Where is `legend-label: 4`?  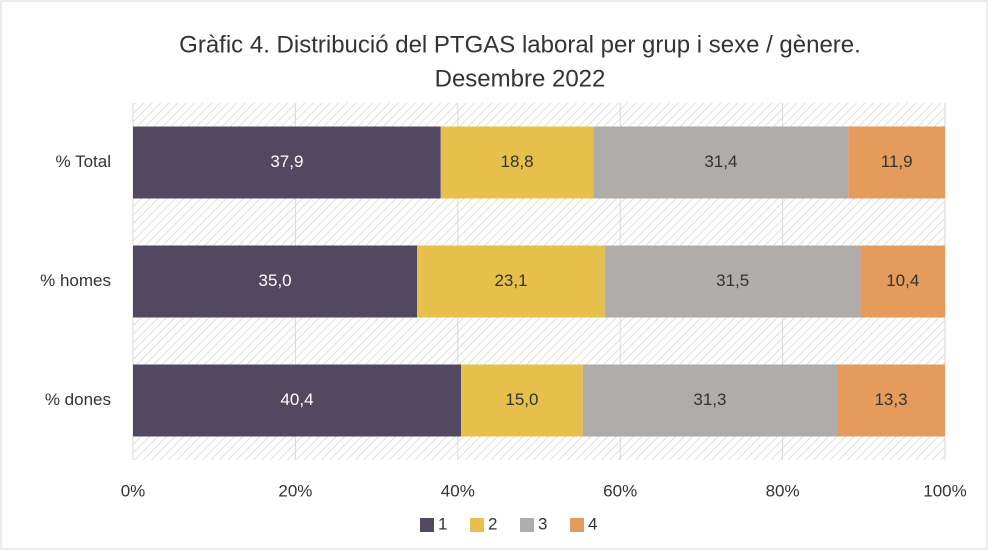 legend-label: 4 is located at coordinates (592, 523).